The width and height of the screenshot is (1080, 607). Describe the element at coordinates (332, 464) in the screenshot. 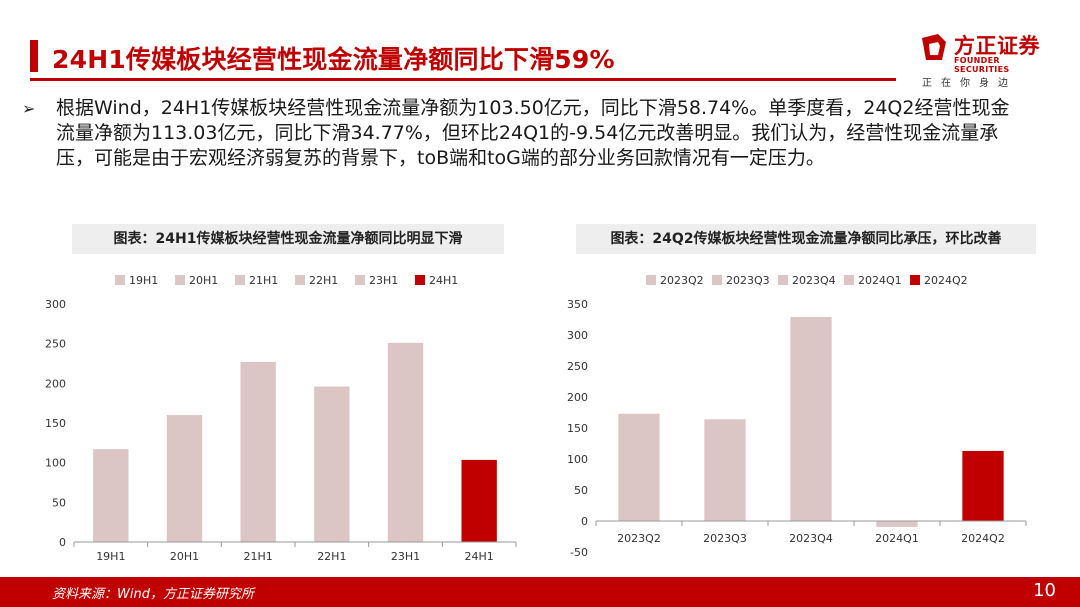

I see `bar-22H1` at that location.